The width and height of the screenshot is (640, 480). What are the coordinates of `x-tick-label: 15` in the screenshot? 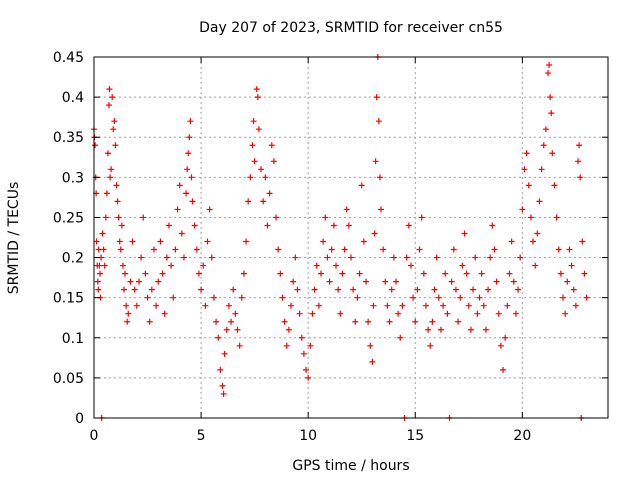 It's located at (415, 436).